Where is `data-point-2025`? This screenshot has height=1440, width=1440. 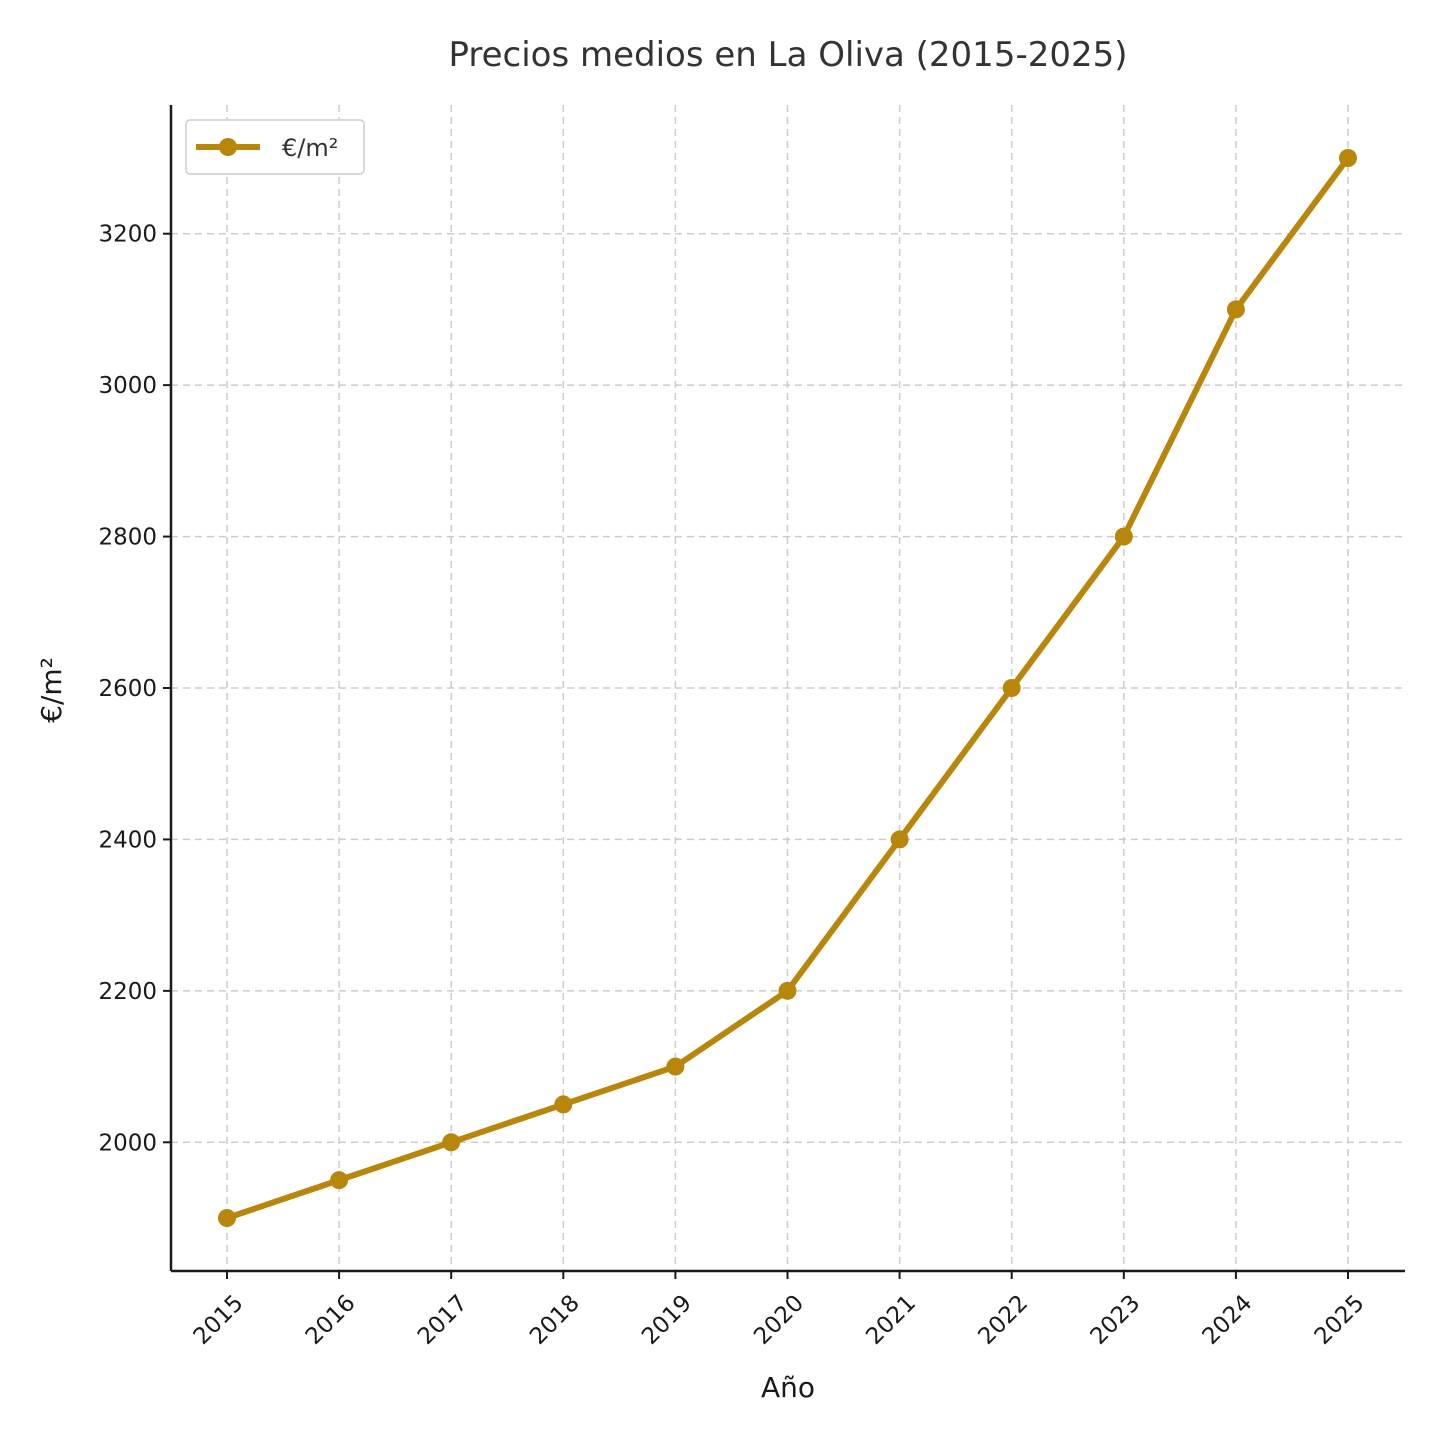
data-point-2025 is located at coordinates (1348, 158).